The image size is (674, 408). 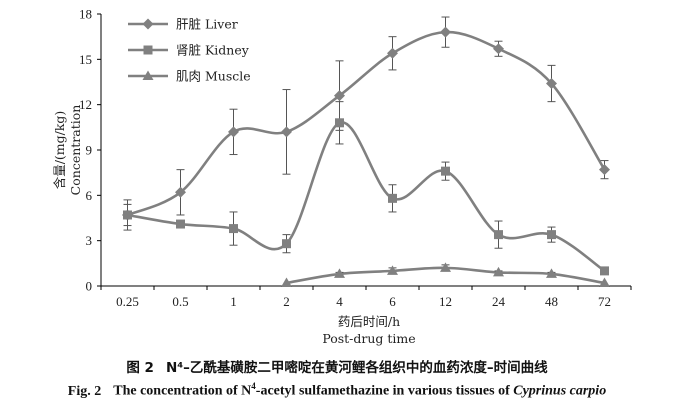 What do you see at coordinates (84, 391) in the screenshot?
I see `caption-en-label: Fig. 2` at bounding box center [84, 391].